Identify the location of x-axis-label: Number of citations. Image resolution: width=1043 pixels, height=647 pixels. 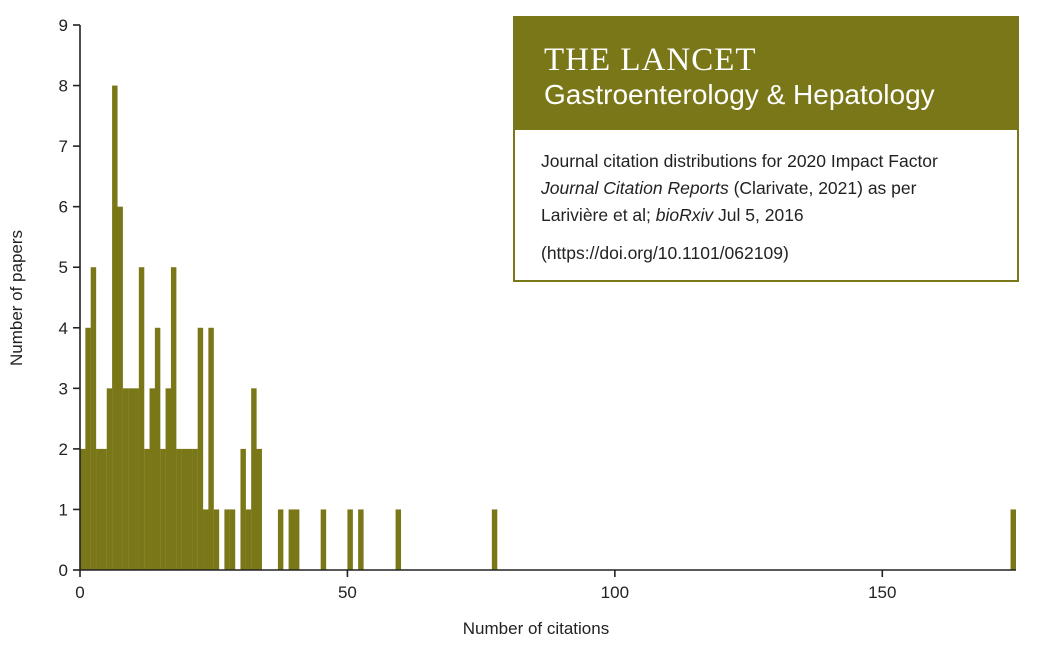
(536, 628).